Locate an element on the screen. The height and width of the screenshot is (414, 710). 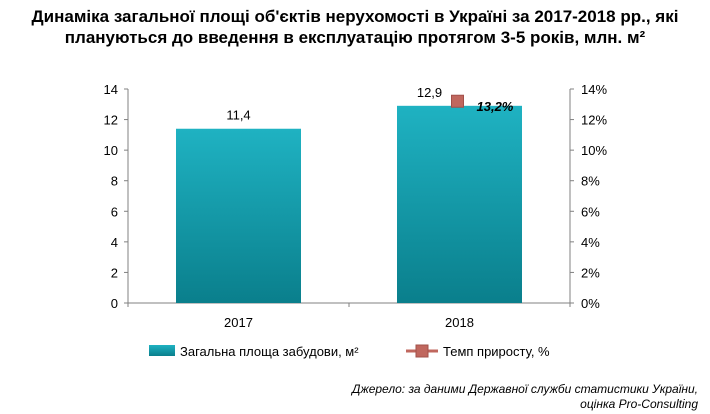
y-right-tick-label: 10% is located at coordinates (594, 150).